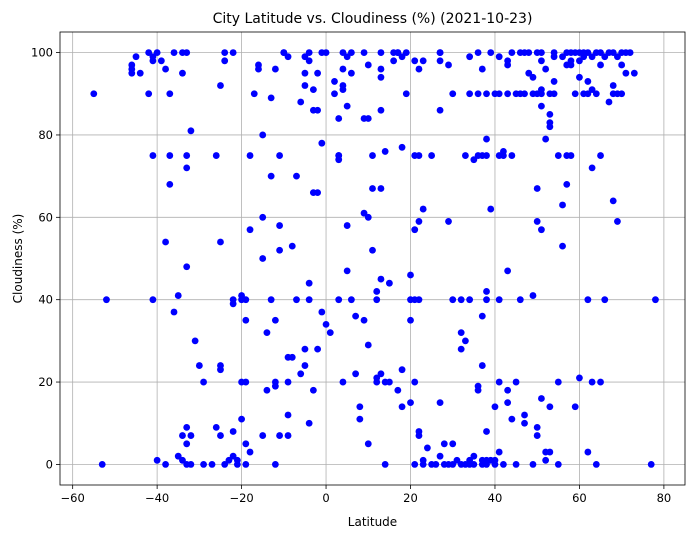 This screenshot has width=695, height=538. Describe the element at coordinates (410, 498) in the screenshot. I see `x-tick-label: 20` at that location.